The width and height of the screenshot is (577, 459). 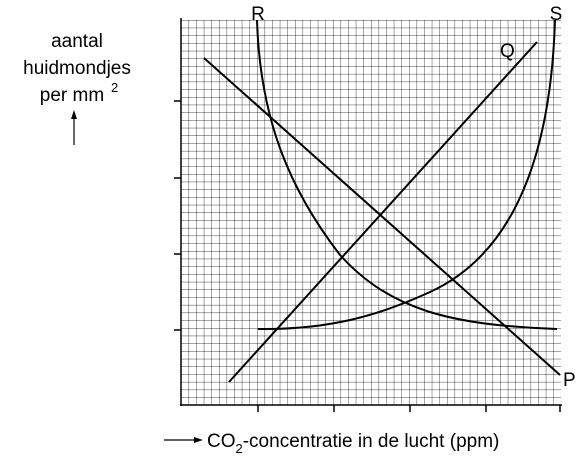 What do you see at coordinates (74, 127) in the screenshot?
I see `y-arrow` at bounding box center [74, 127].